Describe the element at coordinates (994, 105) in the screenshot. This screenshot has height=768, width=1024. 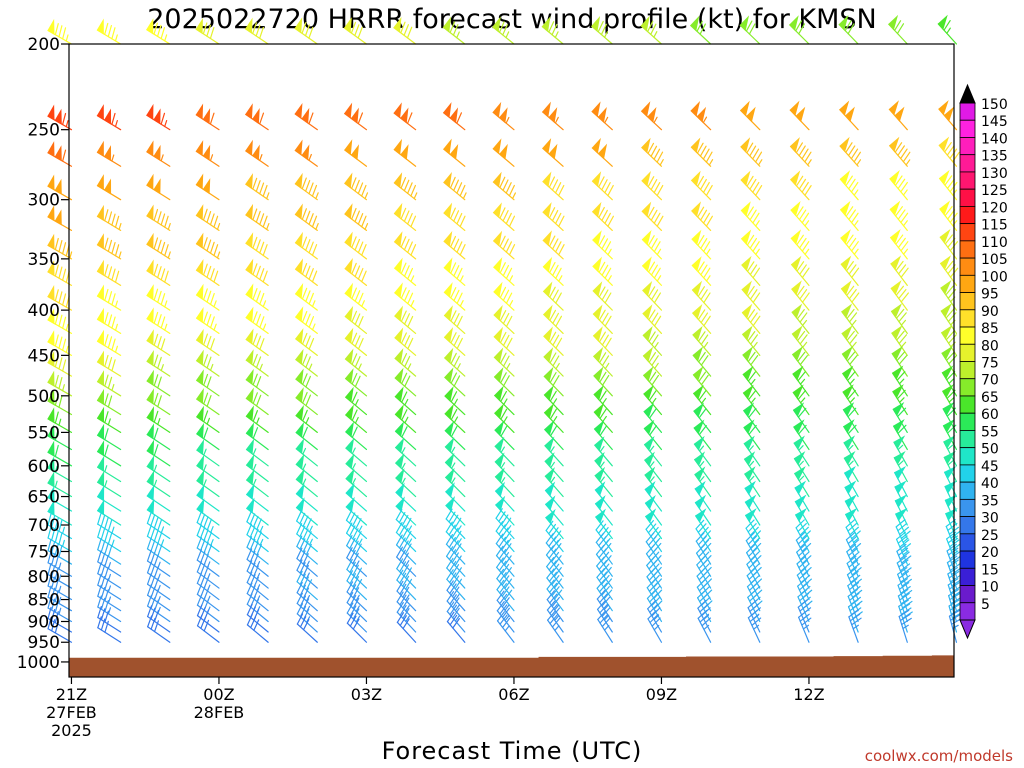
I see `colorbar-label: 150` at that location.